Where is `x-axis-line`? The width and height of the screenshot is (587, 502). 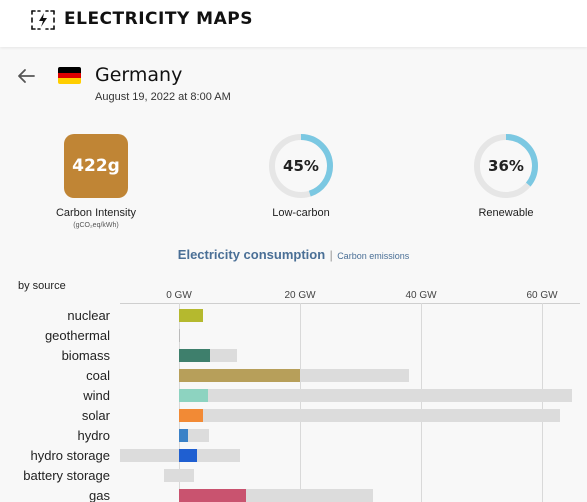
x-axis-line is located at coordinates (350, 303).